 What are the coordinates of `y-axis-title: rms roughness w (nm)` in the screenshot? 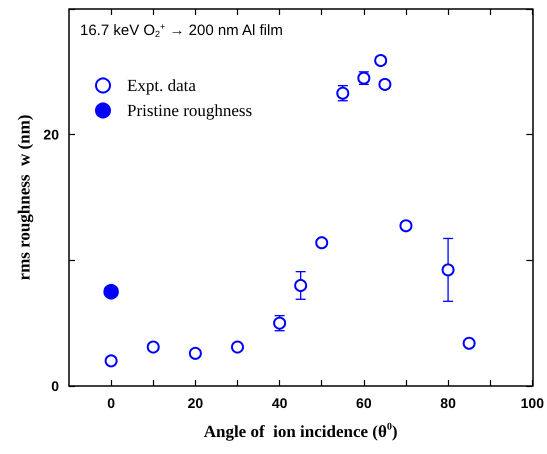 It's located at (24, 197).